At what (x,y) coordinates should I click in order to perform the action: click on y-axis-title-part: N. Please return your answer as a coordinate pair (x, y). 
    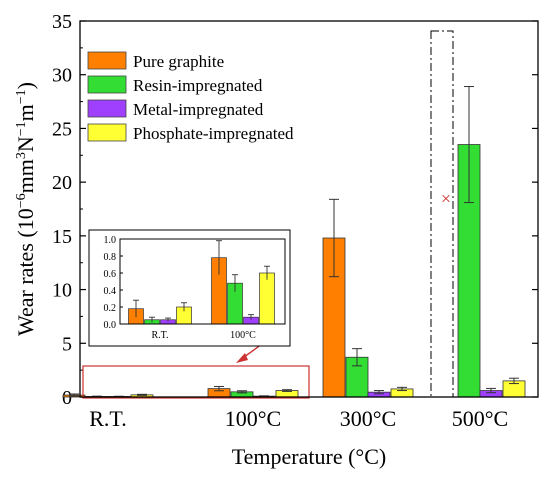
    Looking at the image, I should click on (25, 144).